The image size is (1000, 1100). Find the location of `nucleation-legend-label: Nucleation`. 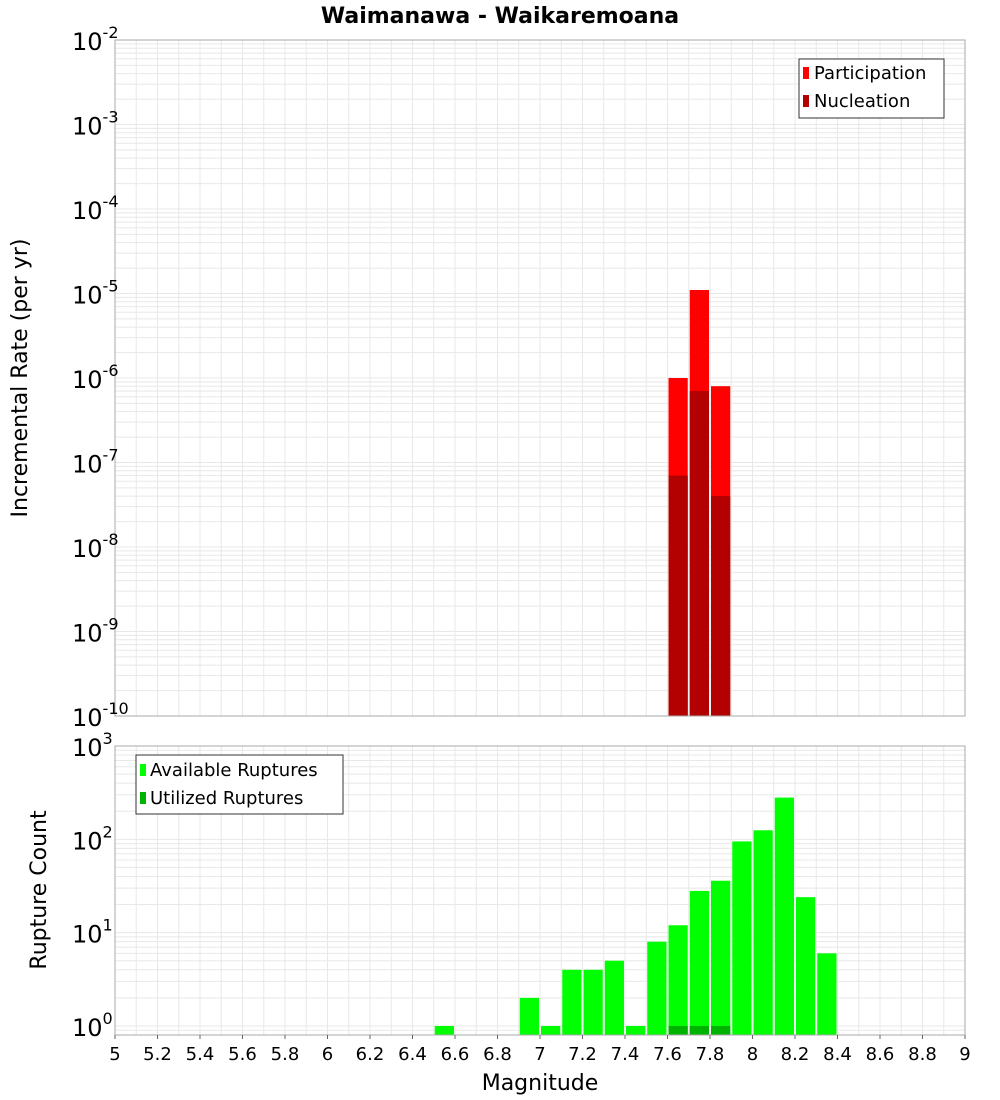

nucleation-legend-label: Nucleation is located at coordinates (862, 101).